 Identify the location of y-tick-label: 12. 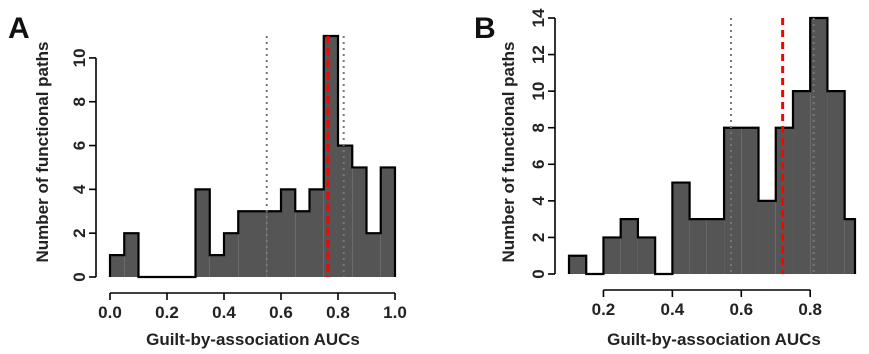
(538, 54).